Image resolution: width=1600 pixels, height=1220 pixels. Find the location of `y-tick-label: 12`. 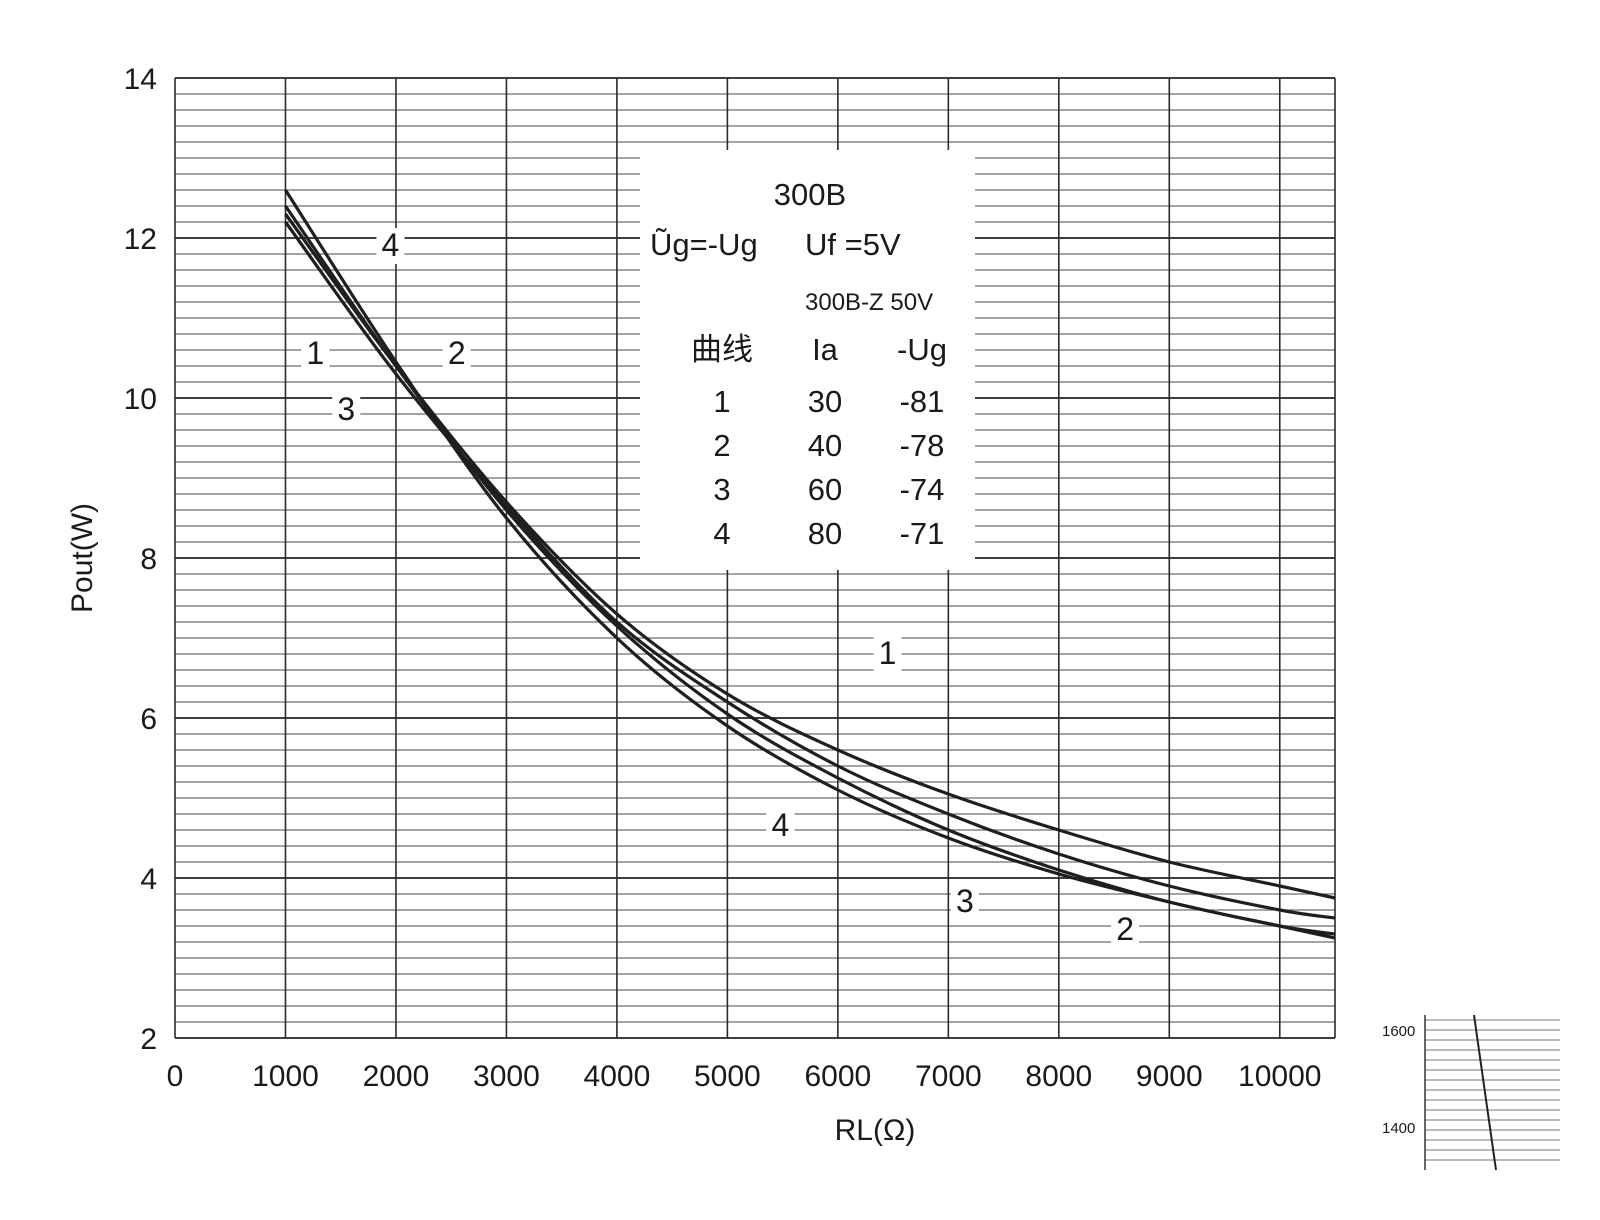

y-tick-label: 12 is located at coordinates (140, 239).